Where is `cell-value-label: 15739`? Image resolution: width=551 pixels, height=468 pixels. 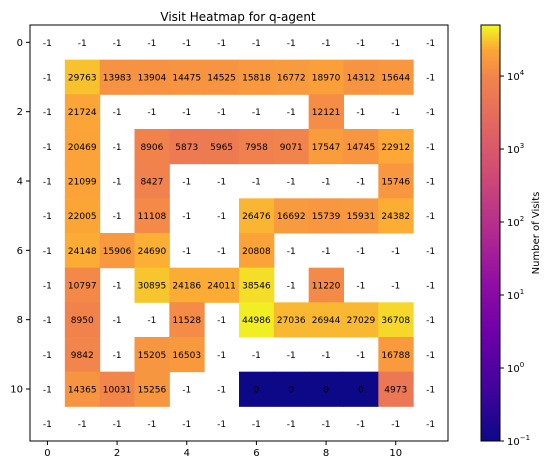
cell-value-label: 15739 is located at coordinates (326, 217).